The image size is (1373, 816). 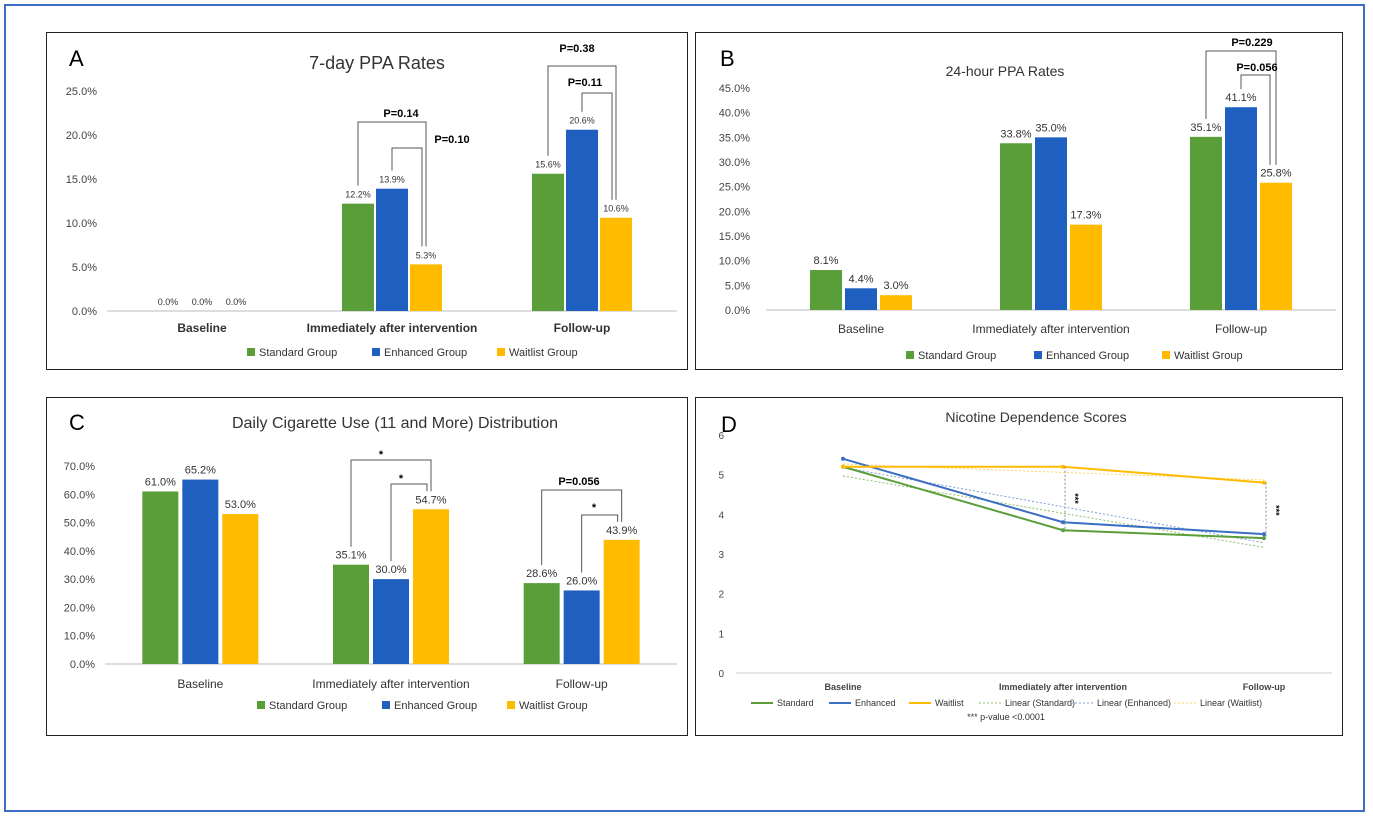 What do you see at coordinates (949, 703) in the screenshot?
I see `legend-label: Waitlist` at bounding box center [949, 703].